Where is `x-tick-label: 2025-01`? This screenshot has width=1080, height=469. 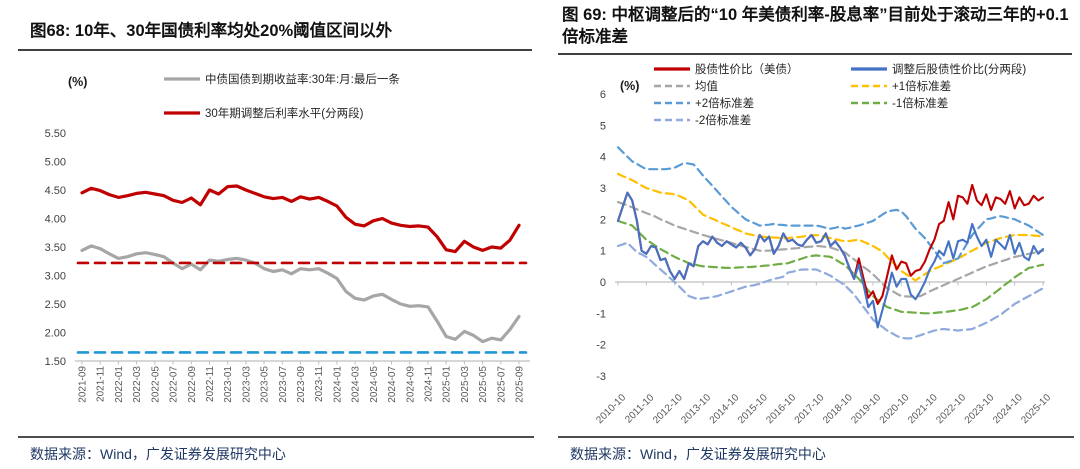 x-tick-label: 2025-01 is located at coordinates (447, 384).